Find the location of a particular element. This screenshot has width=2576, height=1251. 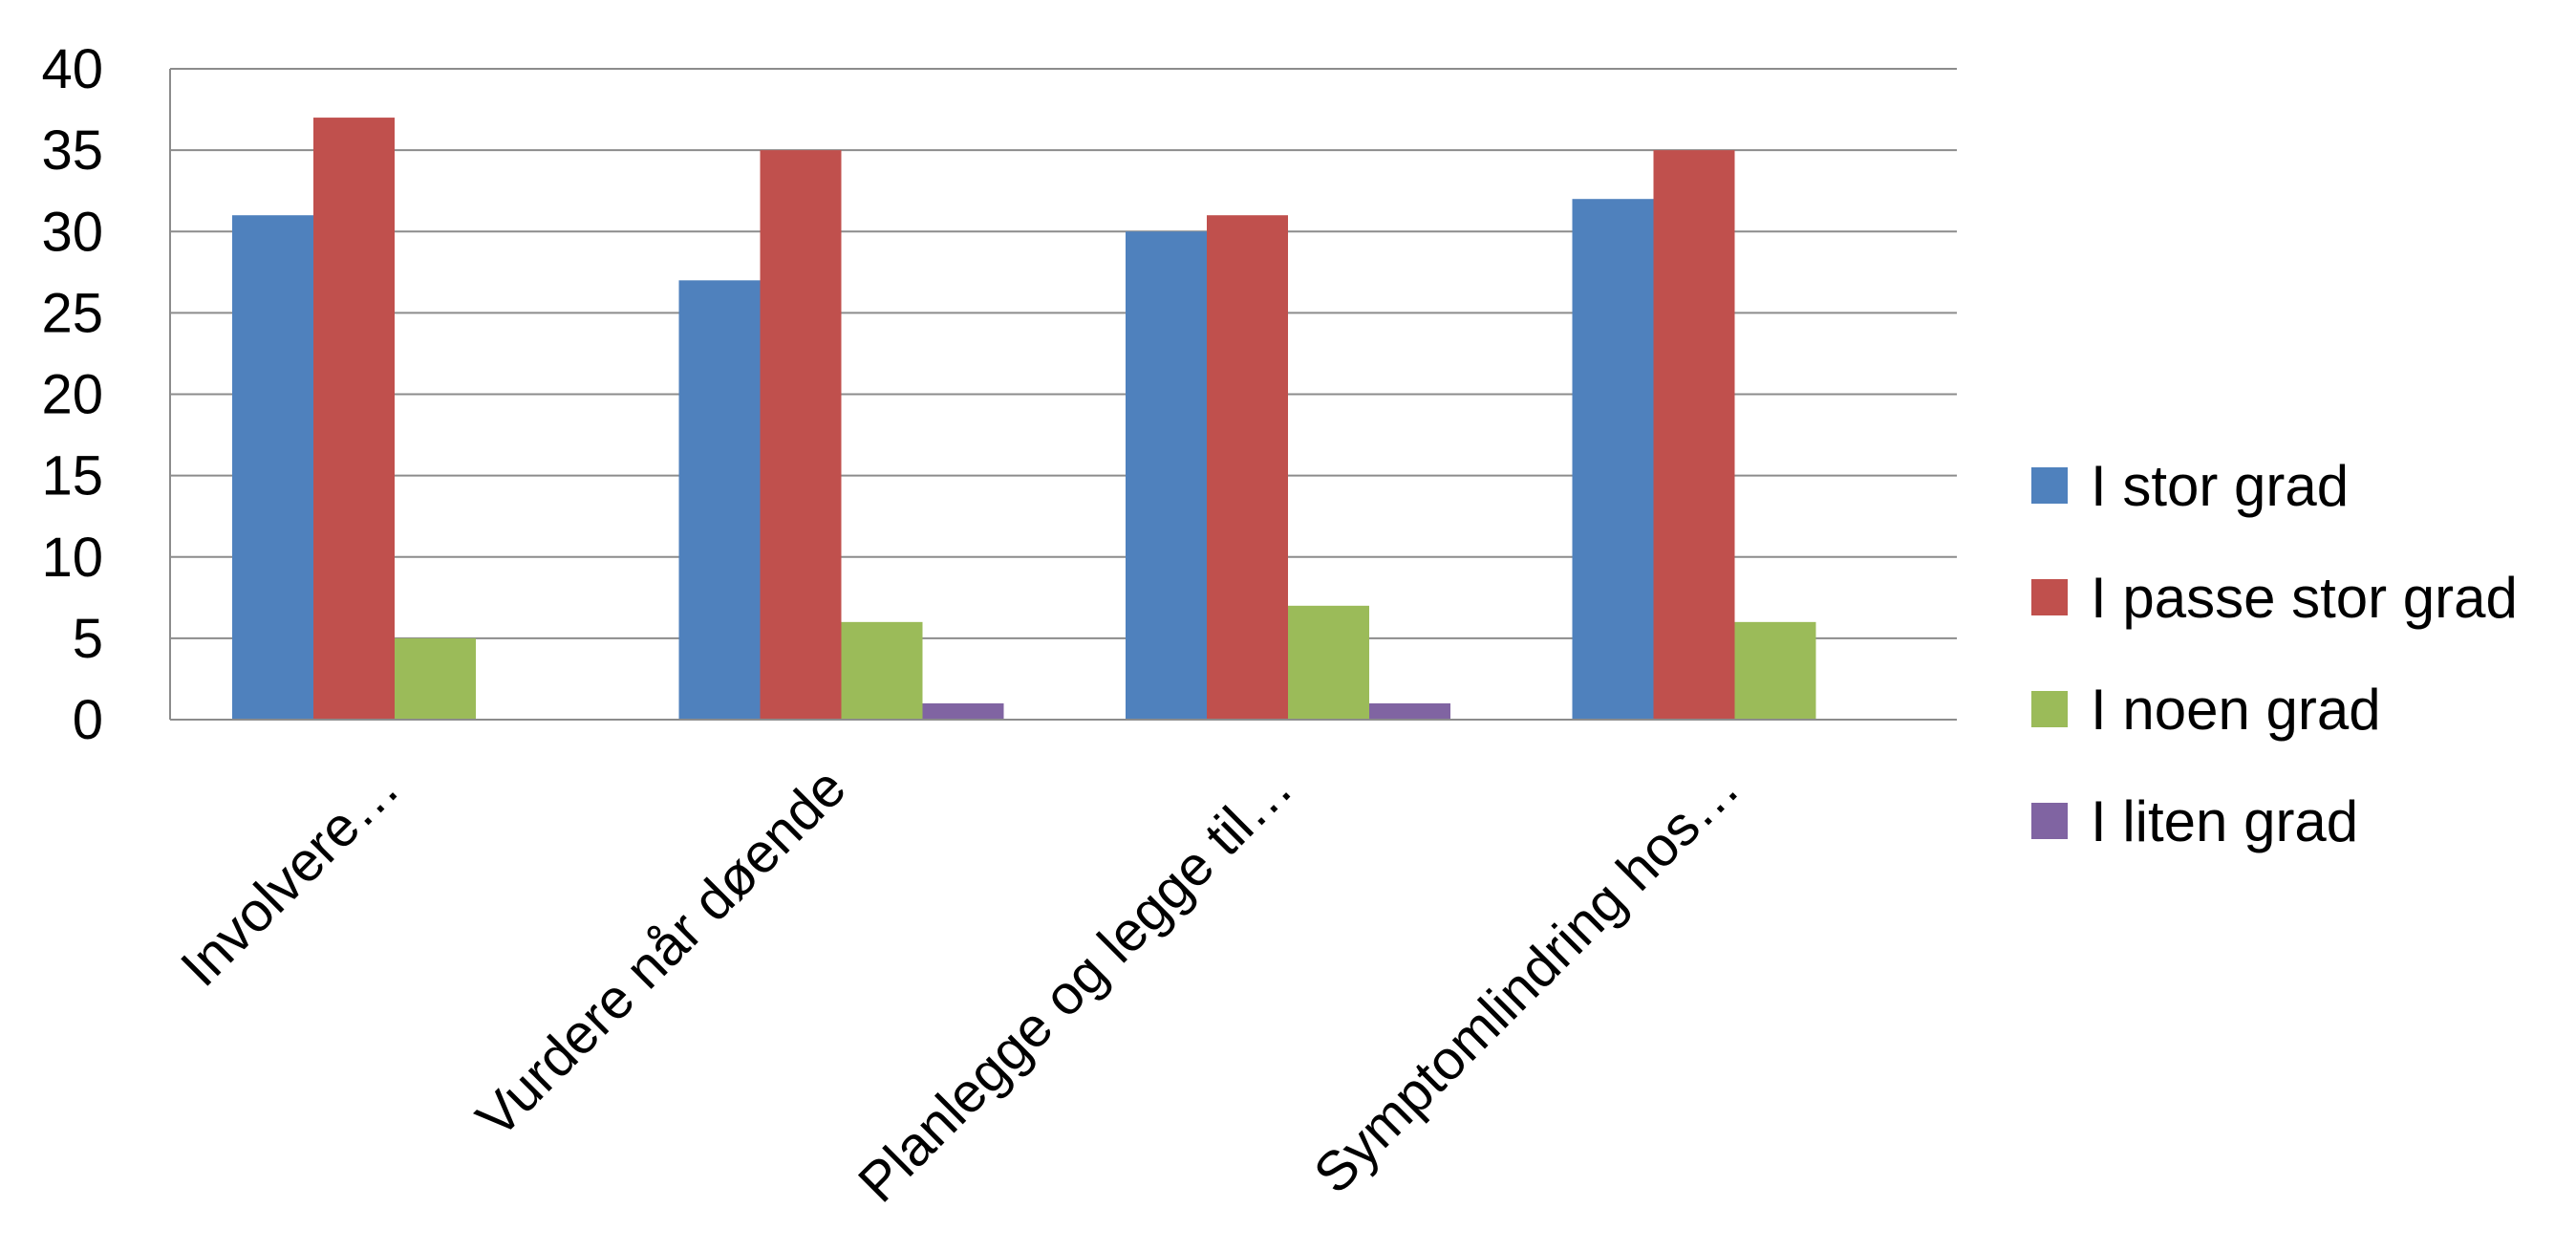

y-tick-label: 0 is located at coordinates (88, 720).